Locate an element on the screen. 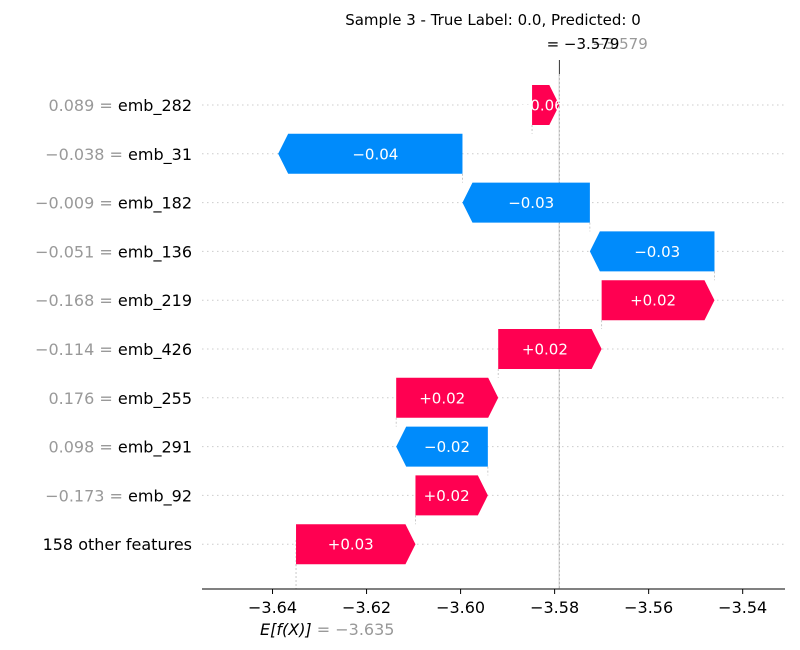 This screenshot has width=800, height=650. feature-name: emb_31 is located at coordinates (160, 155).